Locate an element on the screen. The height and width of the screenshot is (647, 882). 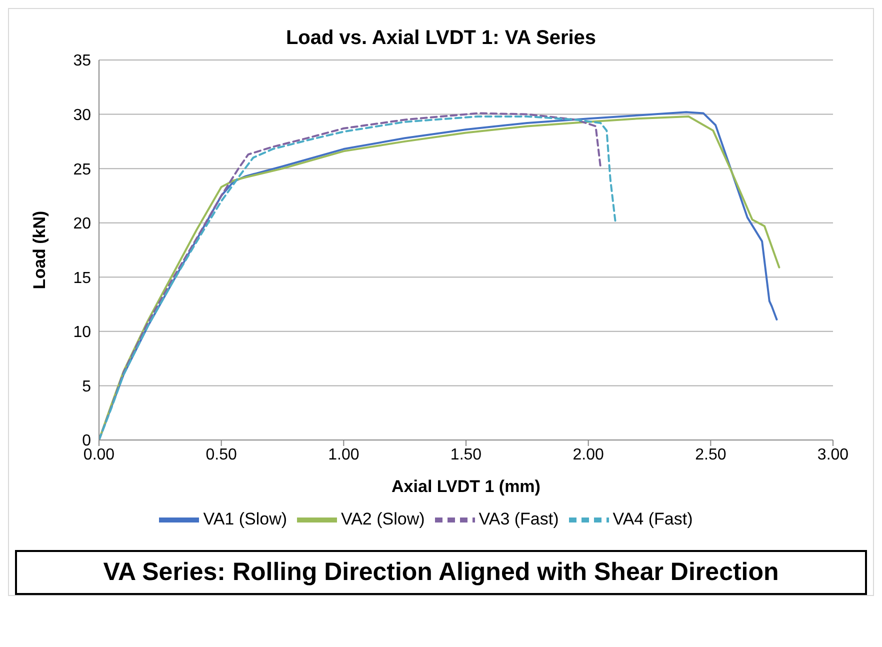
legend-label: VA1 (Slow) is located at coordinates (245, 518).